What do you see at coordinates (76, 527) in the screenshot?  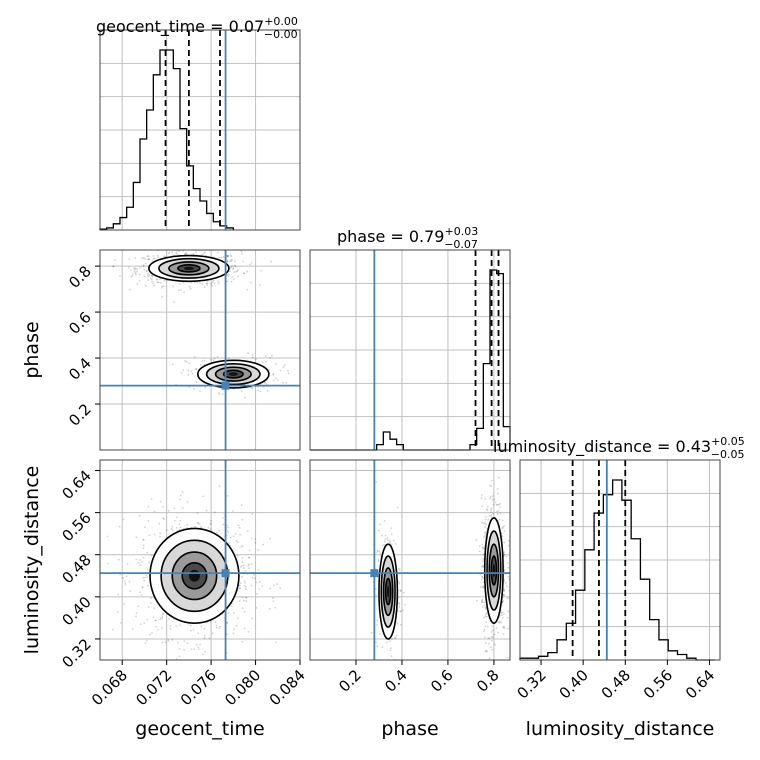 I see `tick-label-luminosity-distance: 0.56` at bounding box center [76, 527].